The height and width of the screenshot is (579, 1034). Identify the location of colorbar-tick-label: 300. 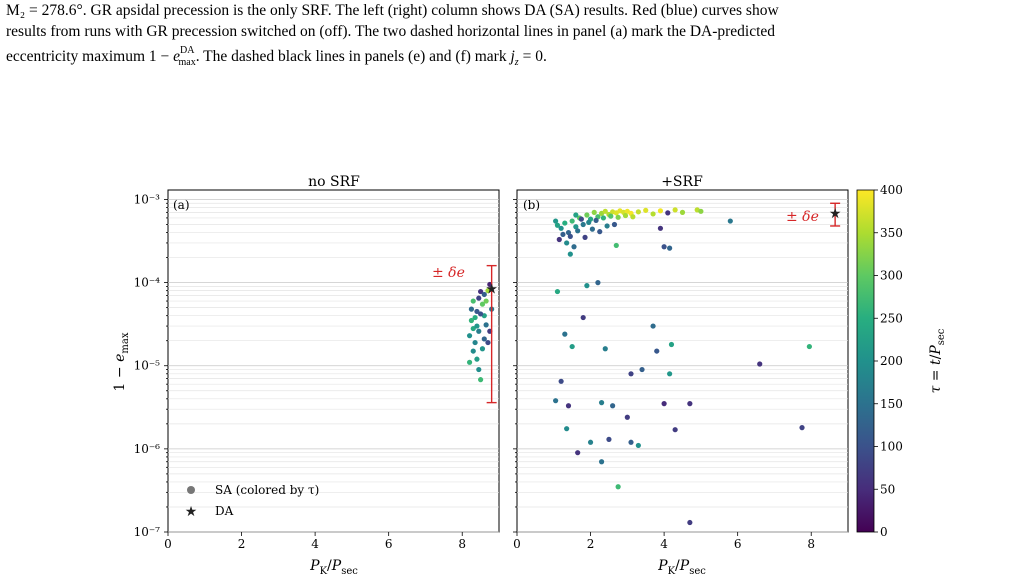
(891, 276).